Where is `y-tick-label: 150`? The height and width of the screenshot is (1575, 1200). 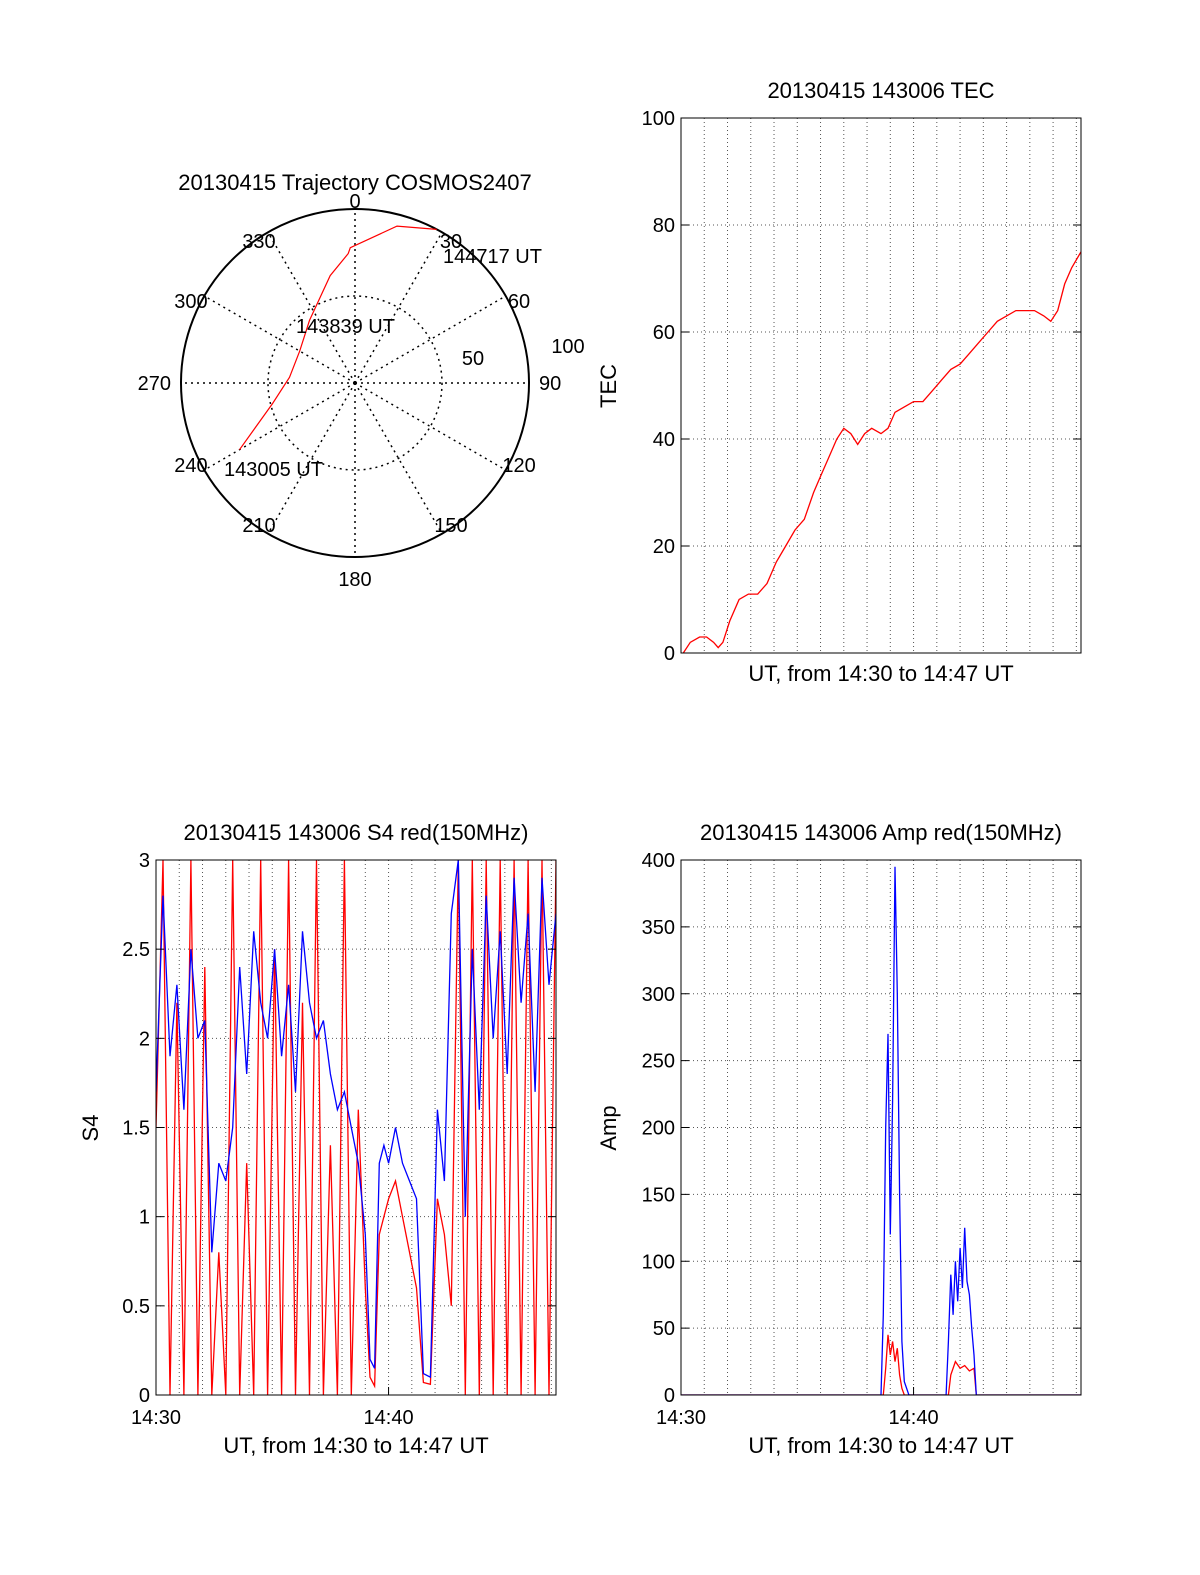 y-tick-label: 150 is located at coordinates (658, 1195).